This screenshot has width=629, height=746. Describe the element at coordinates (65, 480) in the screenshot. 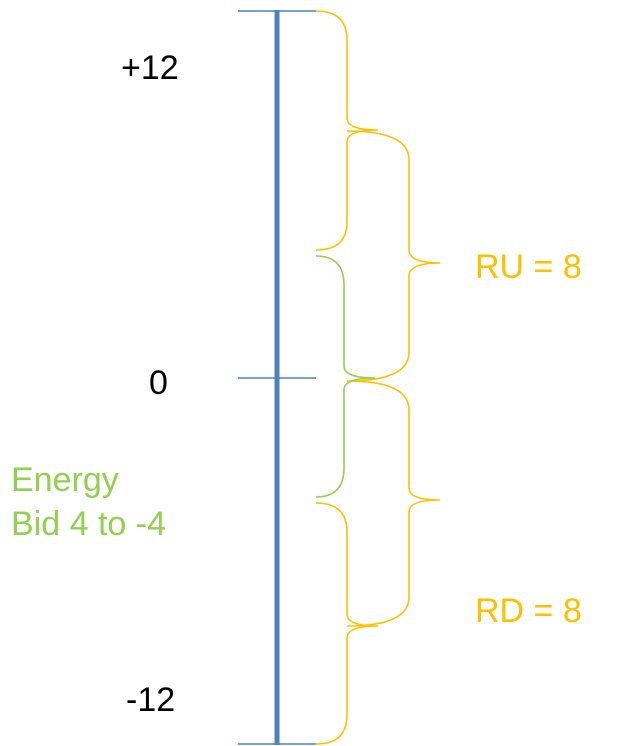

I see `label-energy-line1: Energy` at that location.